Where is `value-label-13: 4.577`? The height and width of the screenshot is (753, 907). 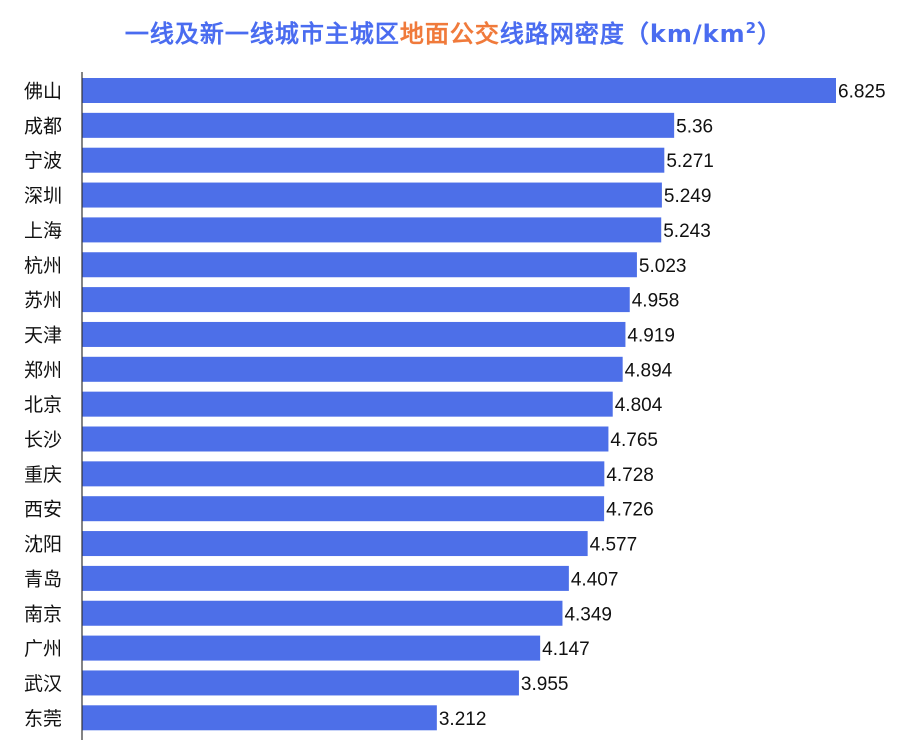
value-label-13: 4.577 is located at coordinates (614, 545).